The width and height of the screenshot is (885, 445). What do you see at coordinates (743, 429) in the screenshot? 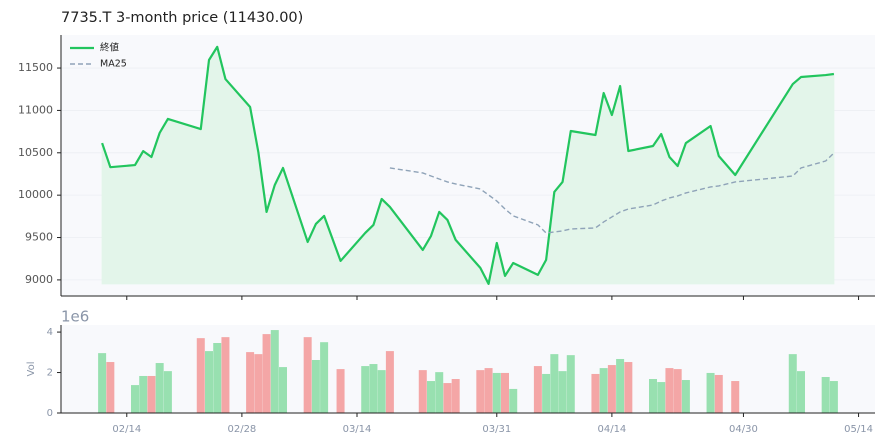
I see `x-tick-label: 04/30` at bounding box center [743, 429].